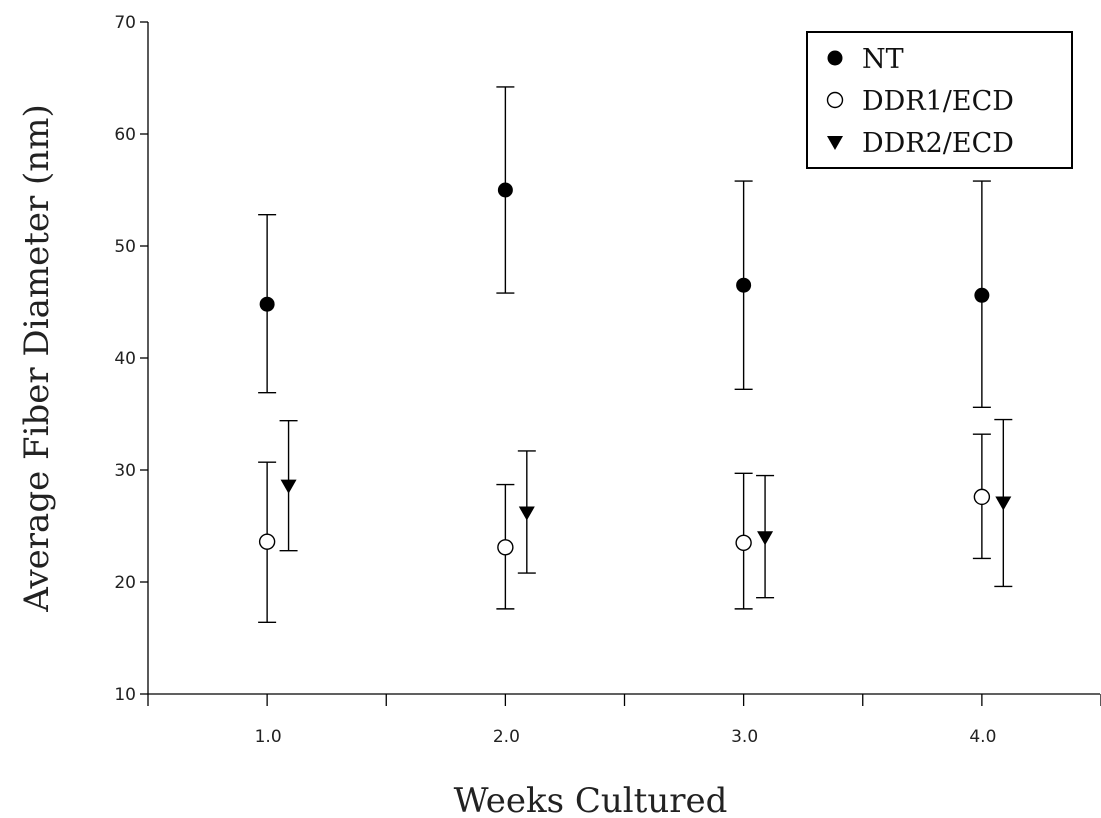  I want to click on legend-label: DDR2/ECD, so click(938, 143).